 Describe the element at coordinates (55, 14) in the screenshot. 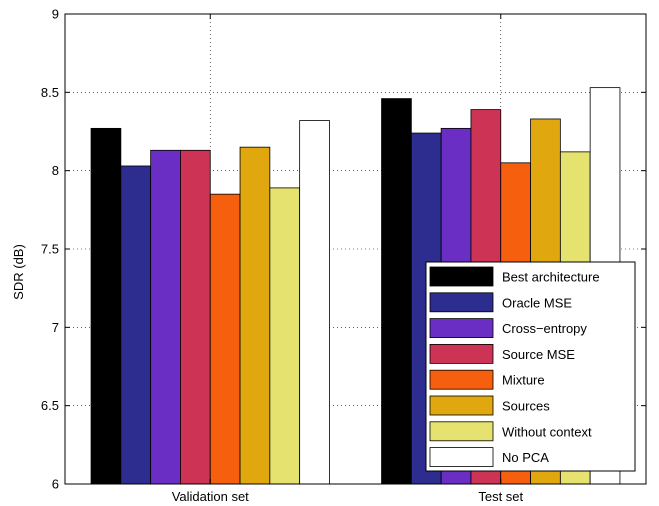

I see `y-tick-label: 9` at that location.